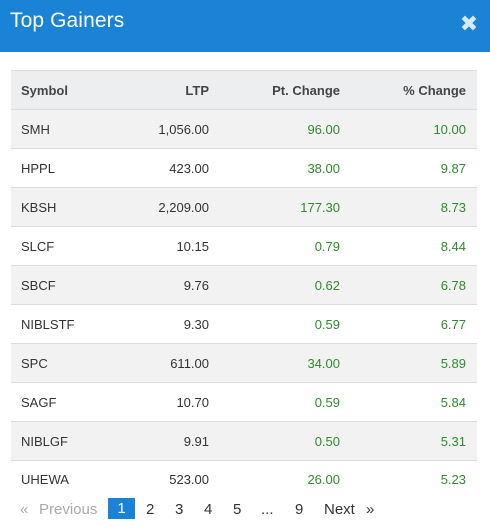  Describe the element at coordinates (160, 90) in the screenshot. I see `header-ltp: LTP` at that location.